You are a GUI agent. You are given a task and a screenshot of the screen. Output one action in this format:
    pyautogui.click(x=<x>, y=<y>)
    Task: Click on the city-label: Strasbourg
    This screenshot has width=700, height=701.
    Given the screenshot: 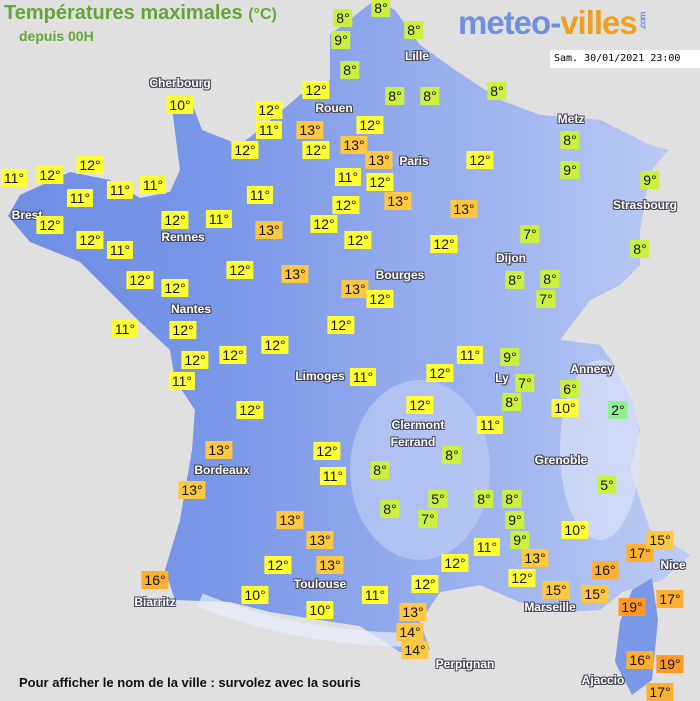 What is the action you would take?
    pyautogui.click(x=645, y=205)
    